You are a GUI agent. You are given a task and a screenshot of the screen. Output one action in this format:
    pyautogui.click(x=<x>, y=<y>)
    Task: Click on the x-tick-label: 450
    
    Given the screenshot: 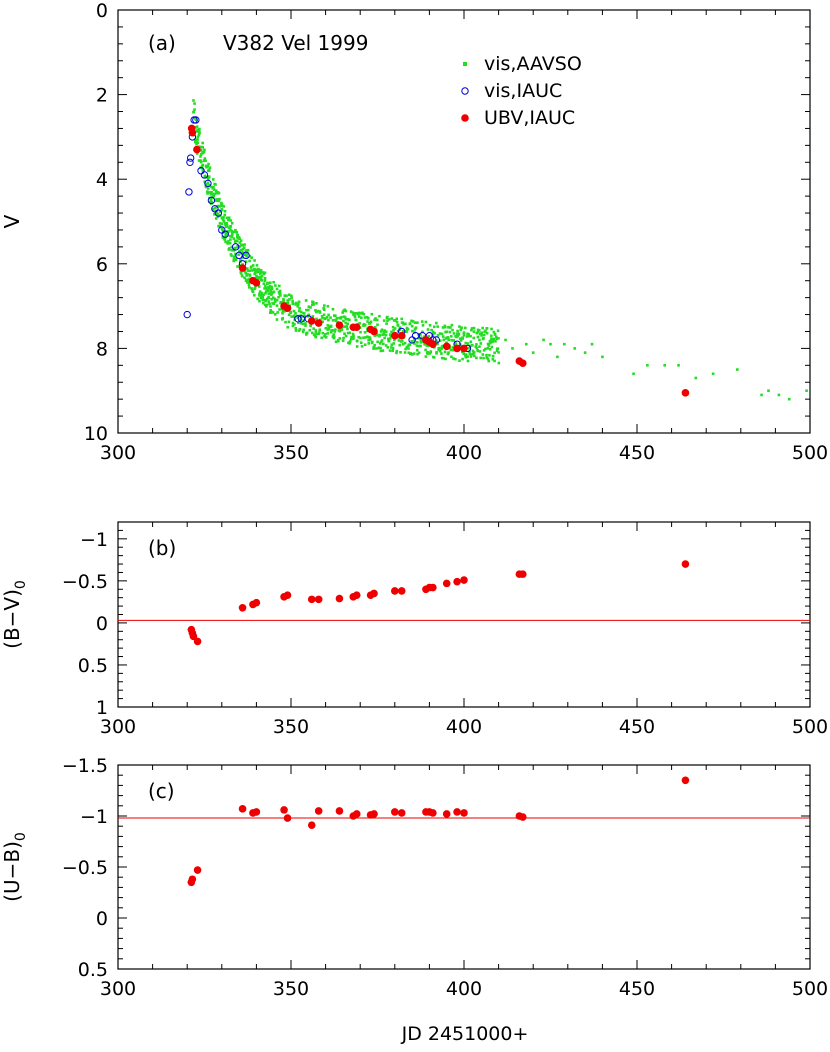 What is the action you would take?
    pyautogui.click(x=637, y=989)
    